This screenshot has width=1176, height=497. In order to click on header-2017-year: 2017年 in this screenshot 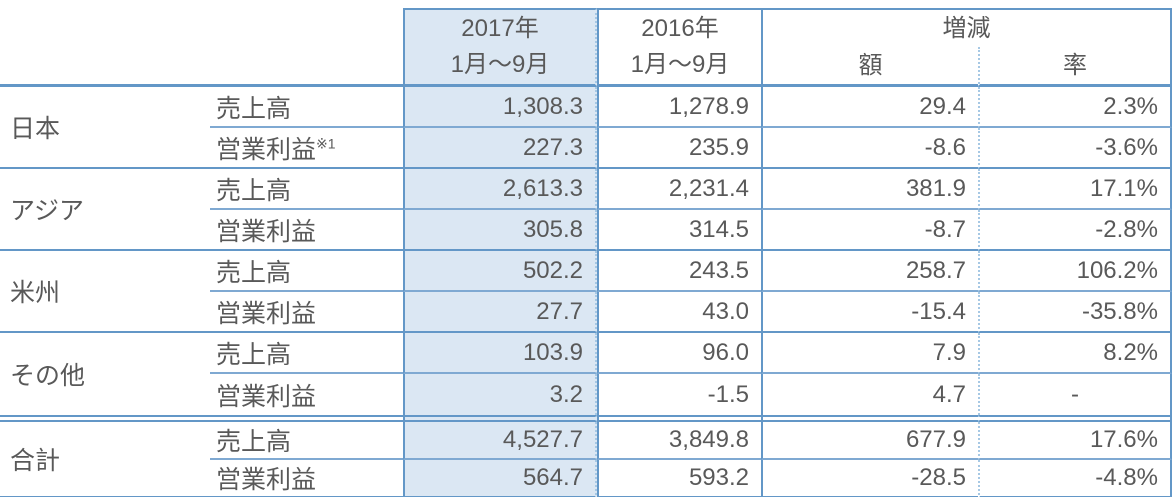, I will do `click(500, 28)`.